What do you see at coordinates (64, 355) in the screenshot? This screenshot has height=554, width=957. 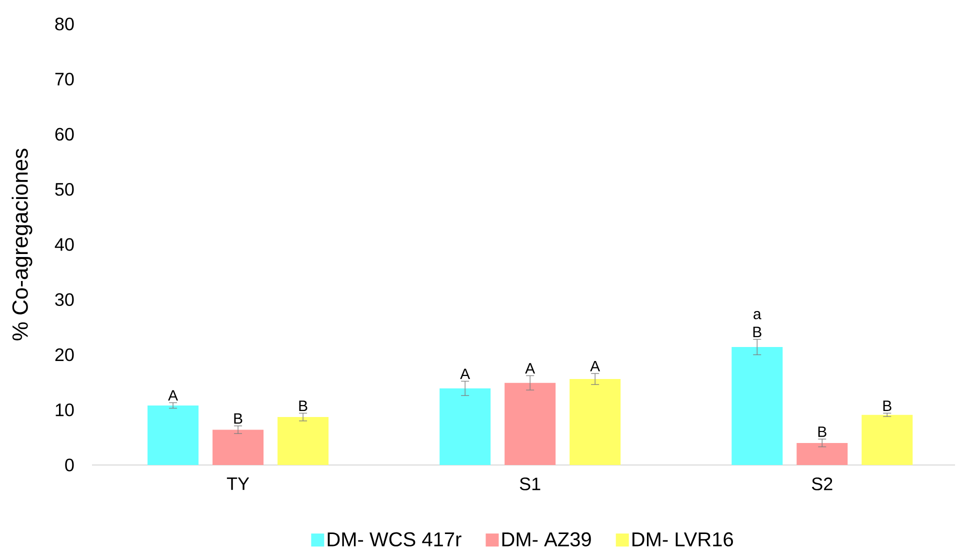 I see `y-tick-label: 20` at bounding box center [64, 355].